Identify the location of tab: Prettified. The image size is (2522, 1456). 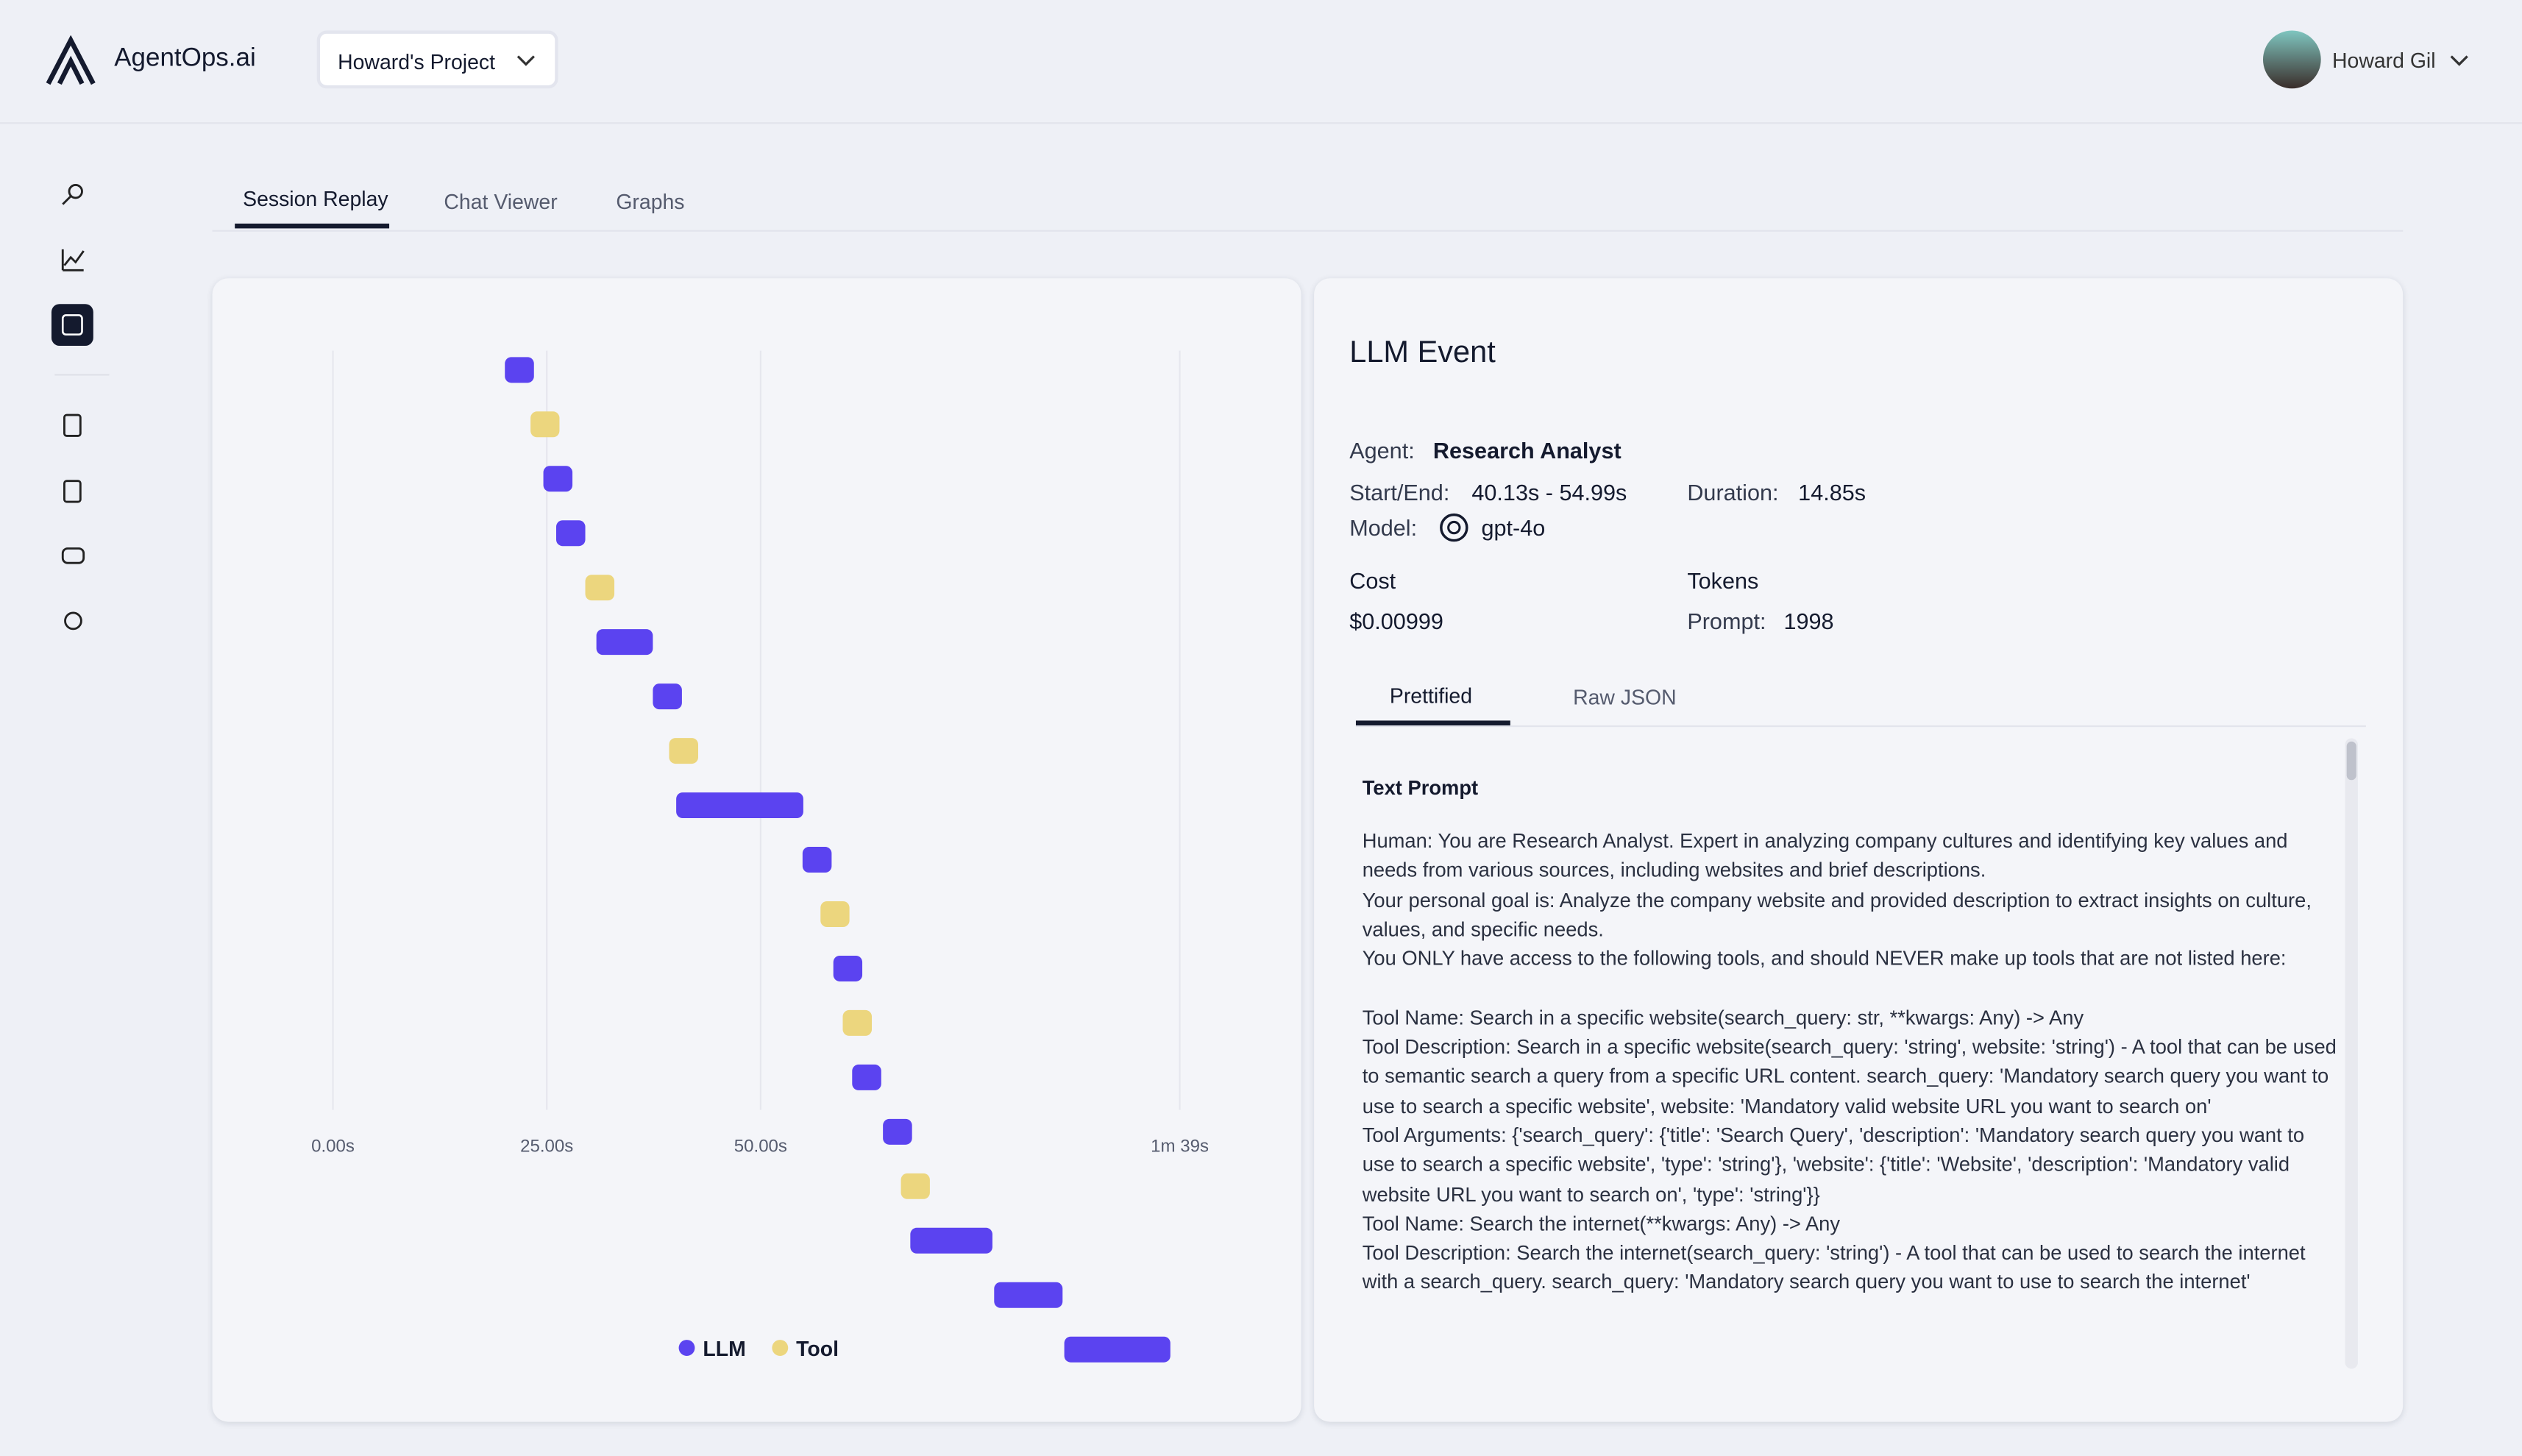
(1431, 696).